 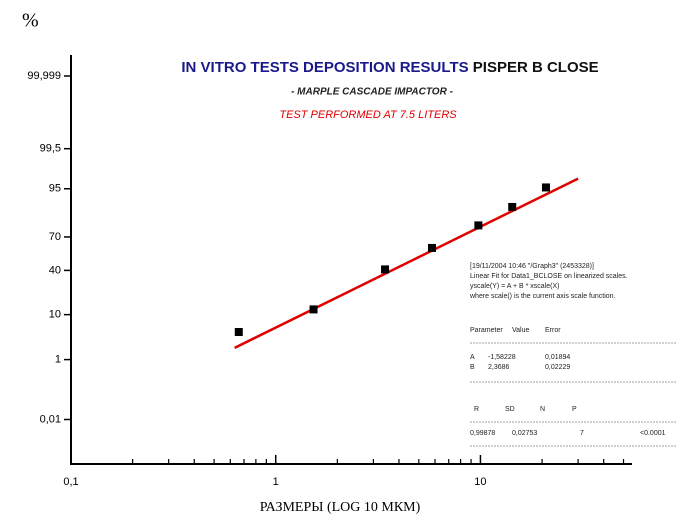 What do you see at coordinates (536, 67) in the screenshot?
I see `title-suffix: PISPER B CLOSE` at bounding box center [536, 67].